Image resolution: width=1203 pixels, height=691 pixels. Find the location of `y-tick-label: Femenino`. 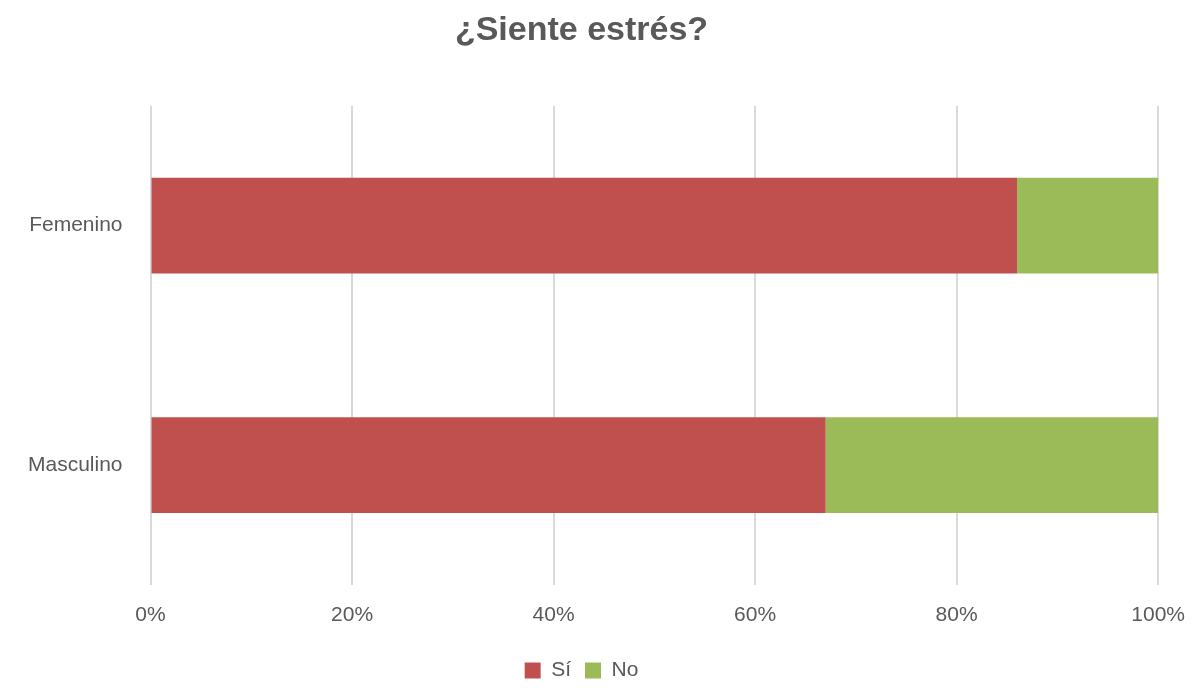

y-tick-label: Femenino is located at coordinates (76, 224).